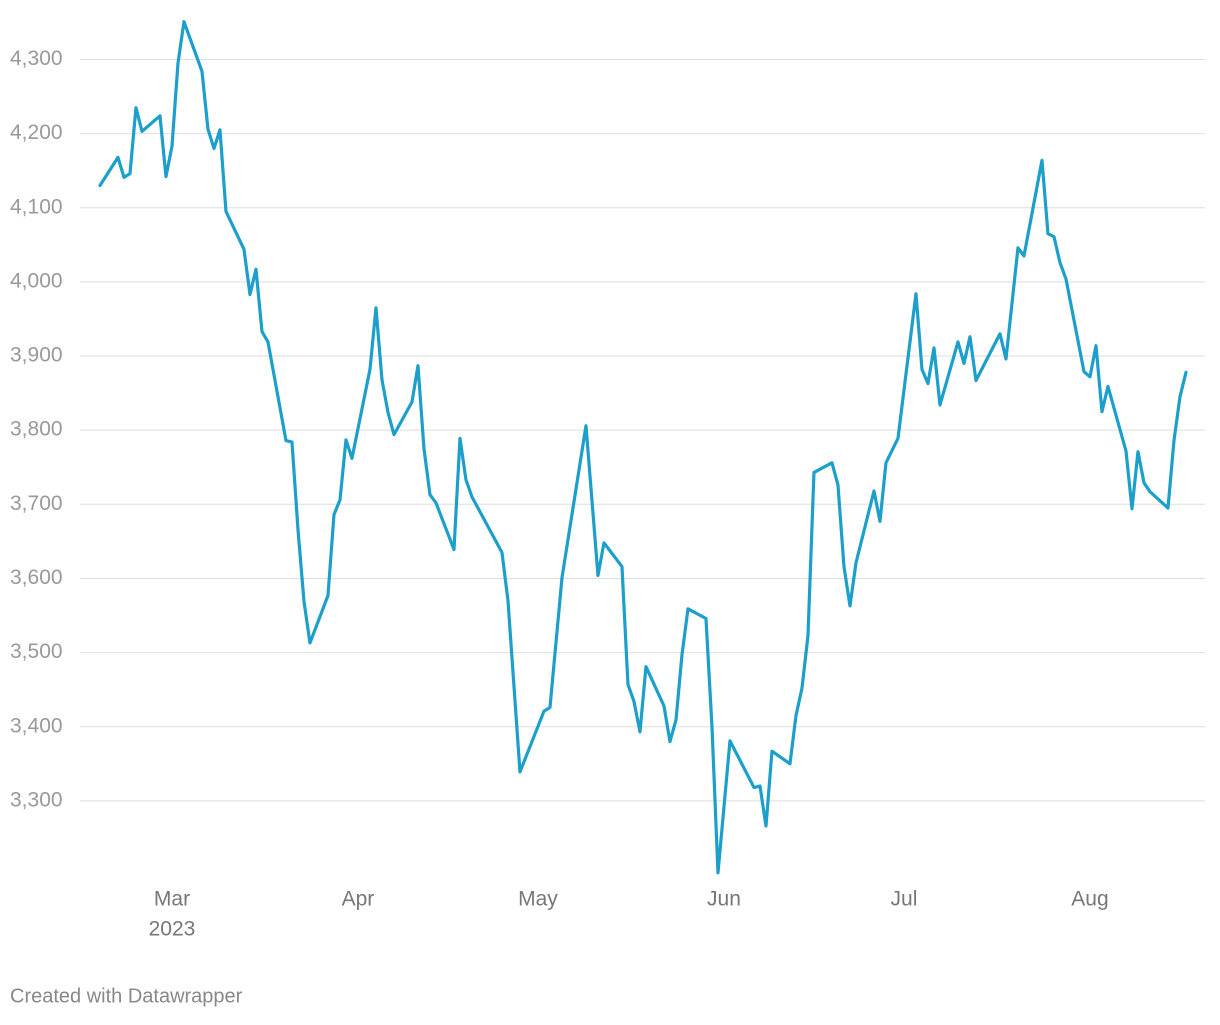  I want to click on x-tick-label: Apr, so click(358, 899).